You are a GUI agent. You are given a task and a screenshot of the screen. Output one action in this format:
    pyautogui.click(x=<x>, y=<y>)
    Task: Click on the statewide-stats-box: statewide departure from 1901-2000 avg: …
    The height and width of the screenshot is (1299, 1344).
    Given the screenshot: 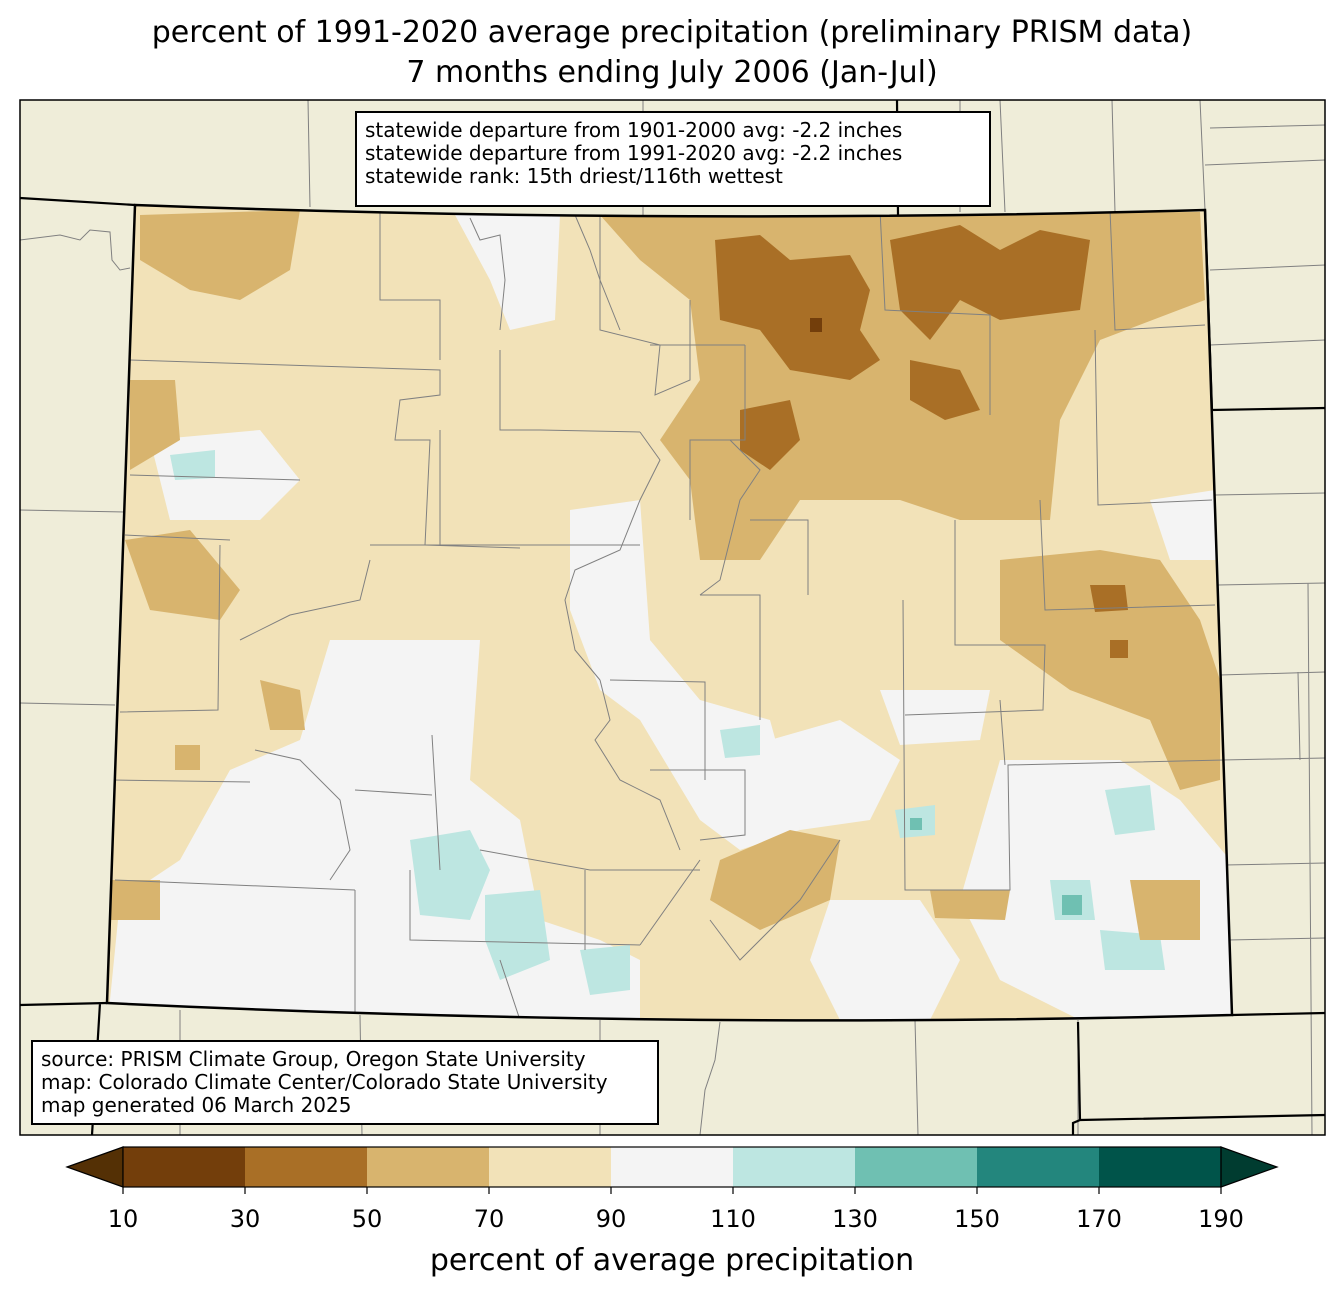 What is the action you would take?
    pyautogui.click(x=673, y=159)
    